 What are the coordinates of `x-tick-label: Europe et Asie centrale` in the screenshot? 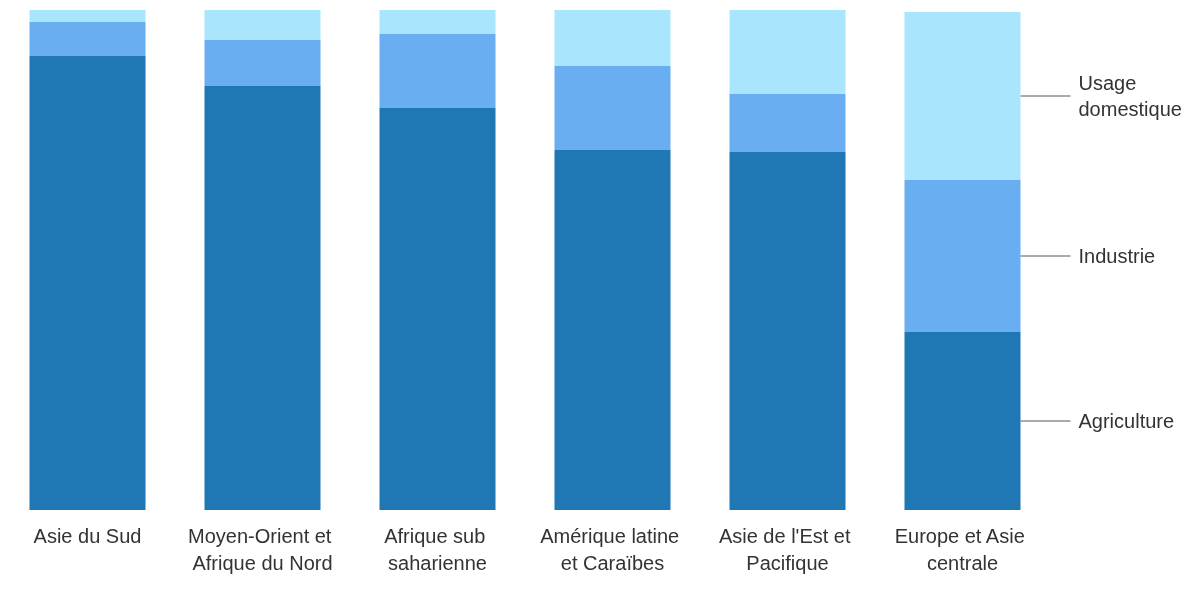 It's located at (962, 549).